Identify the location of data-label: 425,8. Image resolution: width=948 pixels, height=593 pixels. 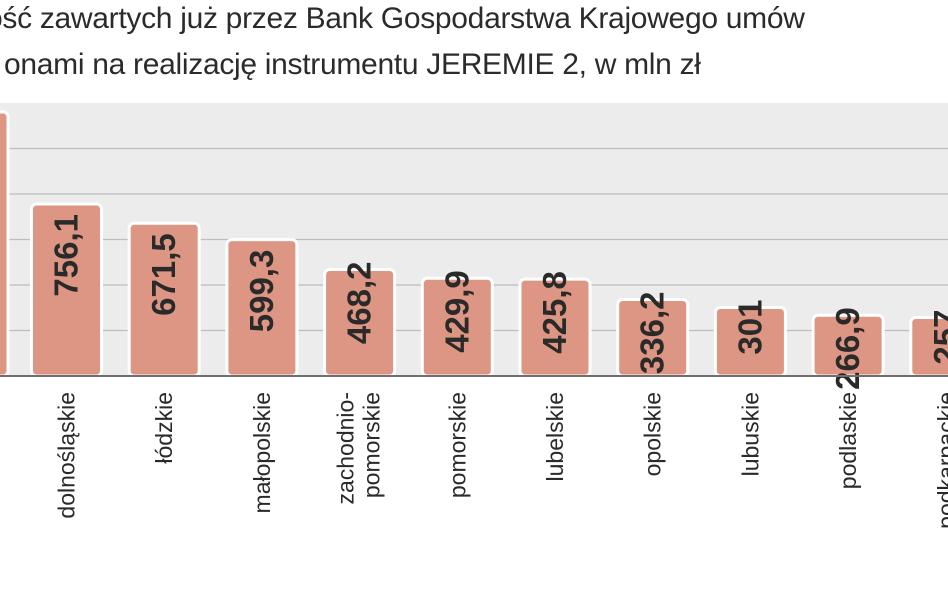
(554, 312).